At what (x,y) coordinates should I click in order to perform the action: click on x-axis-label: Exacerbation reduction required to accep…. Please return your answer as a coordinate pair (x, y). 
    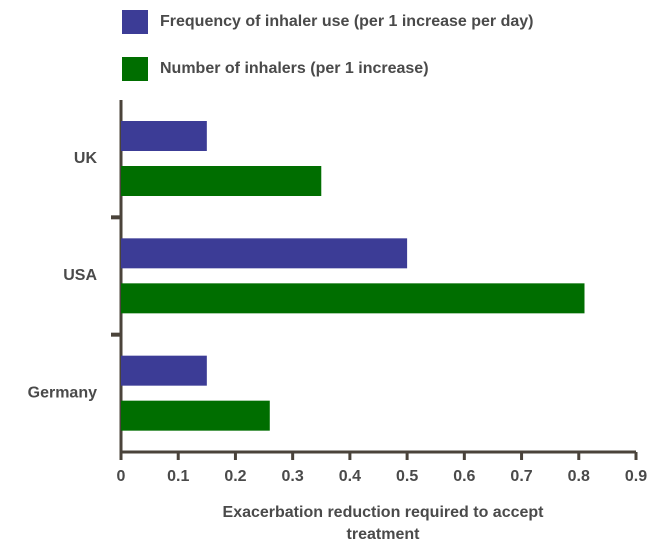
    Looking at the image, I should click on (383, 523).